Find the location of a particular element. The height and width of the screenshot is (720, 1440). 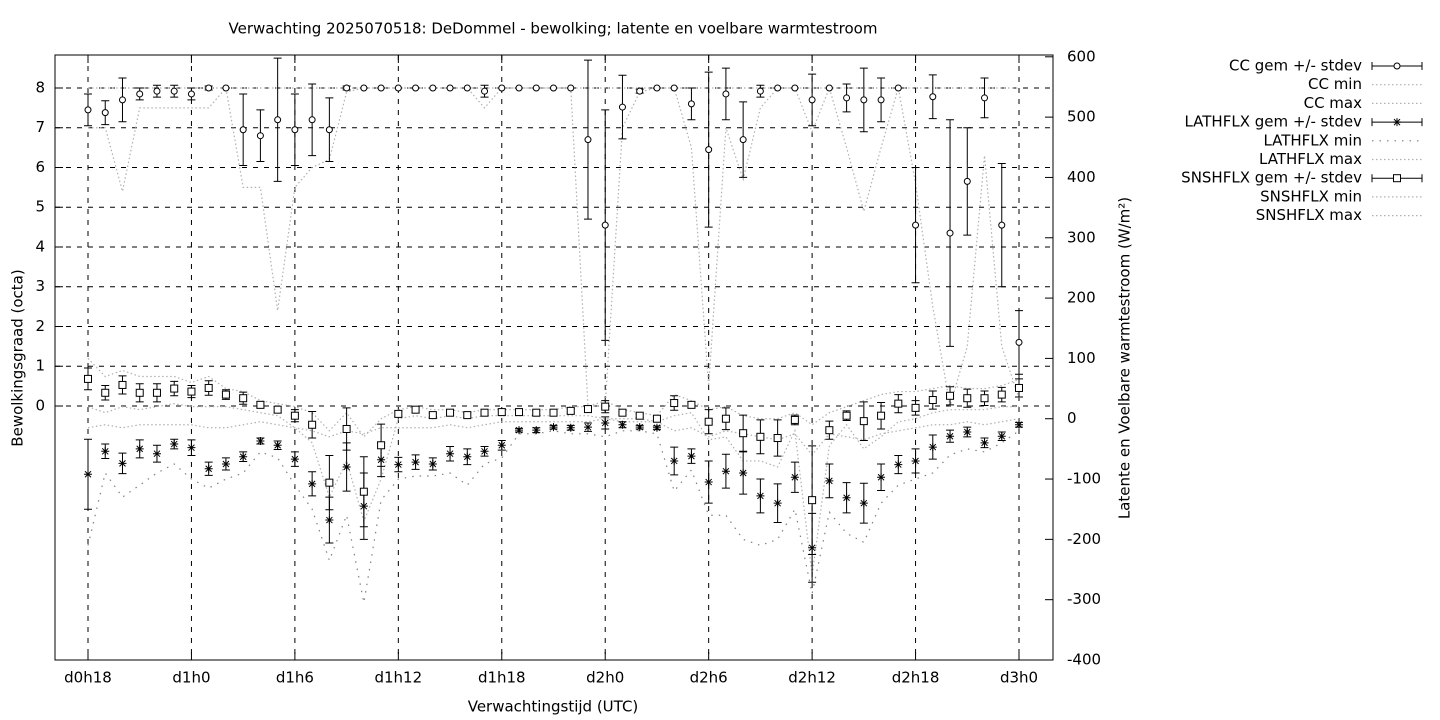

x-tick-label: d2h6 is located at coordinates (709, 678).